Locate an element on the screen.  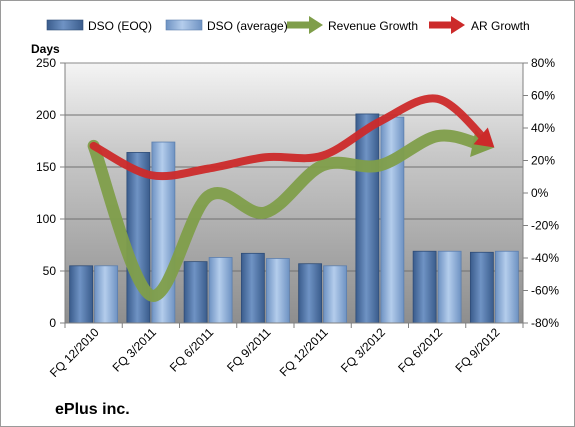
x-tick-label: FQ 9/2011 is located at coordinates (249, 350).